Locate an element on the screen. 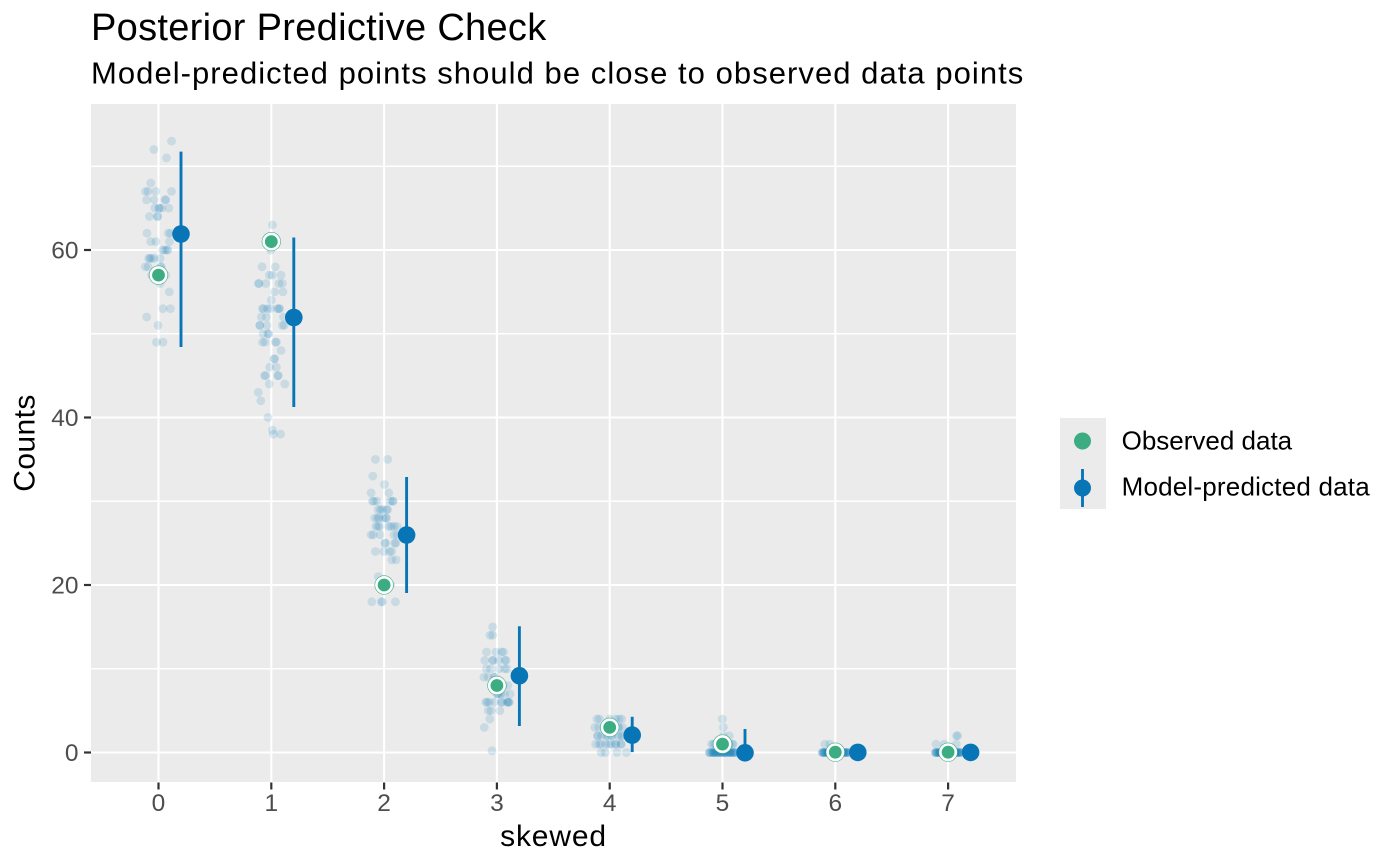  svg-text: 1 is located at coordinates (271, 803).